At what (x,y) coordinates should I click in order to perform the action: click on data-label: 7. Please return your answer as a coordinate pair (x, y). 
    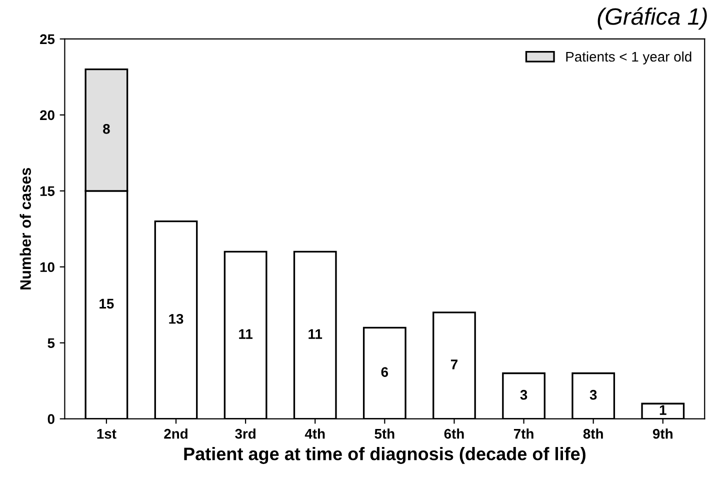
    Looking at the image, I should click on (454, 365).